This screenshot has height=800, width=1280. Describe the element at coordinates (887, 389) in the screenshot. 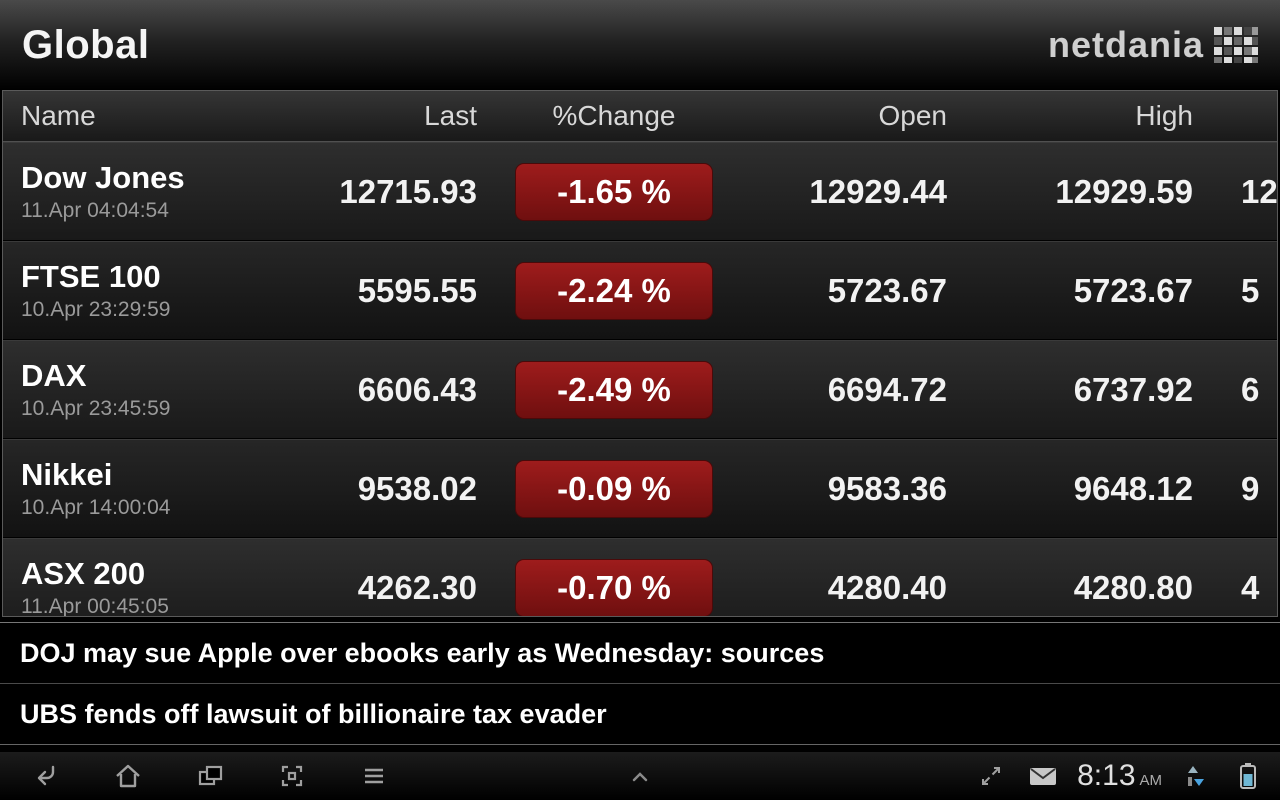

I see `open-value: 6694.72` at that location.